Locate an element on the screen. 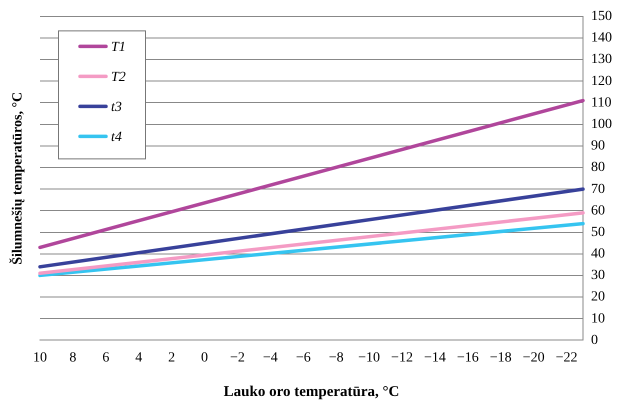 The image size is (624, 409). x-tick-label: −16 is located at coordinates (467, 358).